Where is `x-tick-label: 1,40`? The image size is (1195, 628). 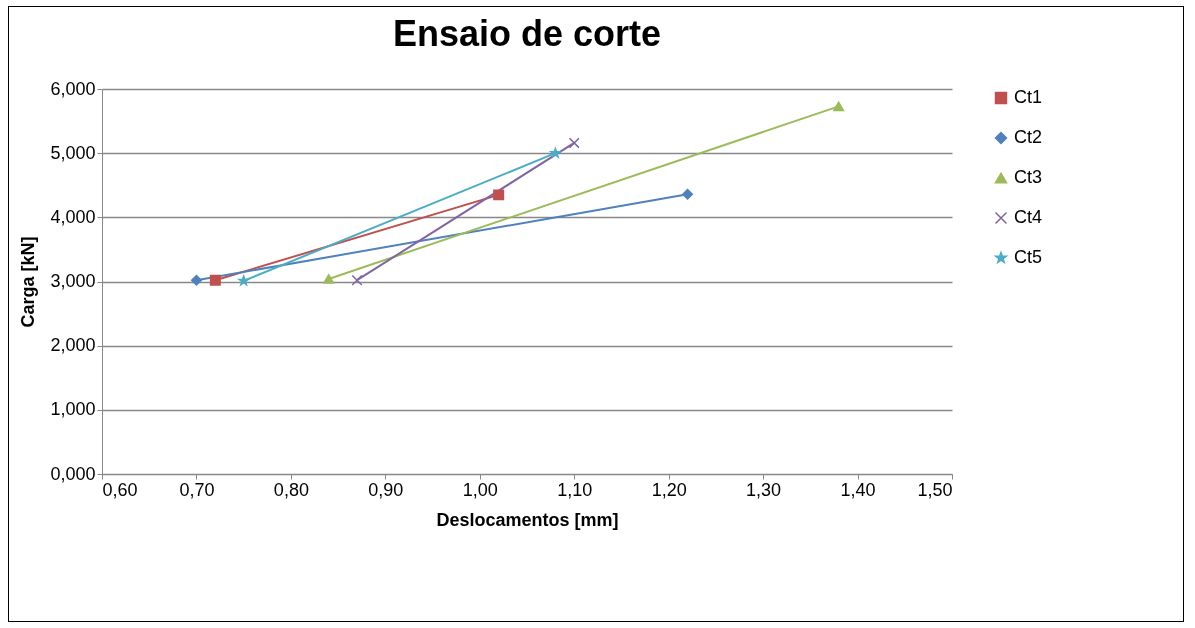 x-tick-label: 1,40 is located at coordinates (858, 489).